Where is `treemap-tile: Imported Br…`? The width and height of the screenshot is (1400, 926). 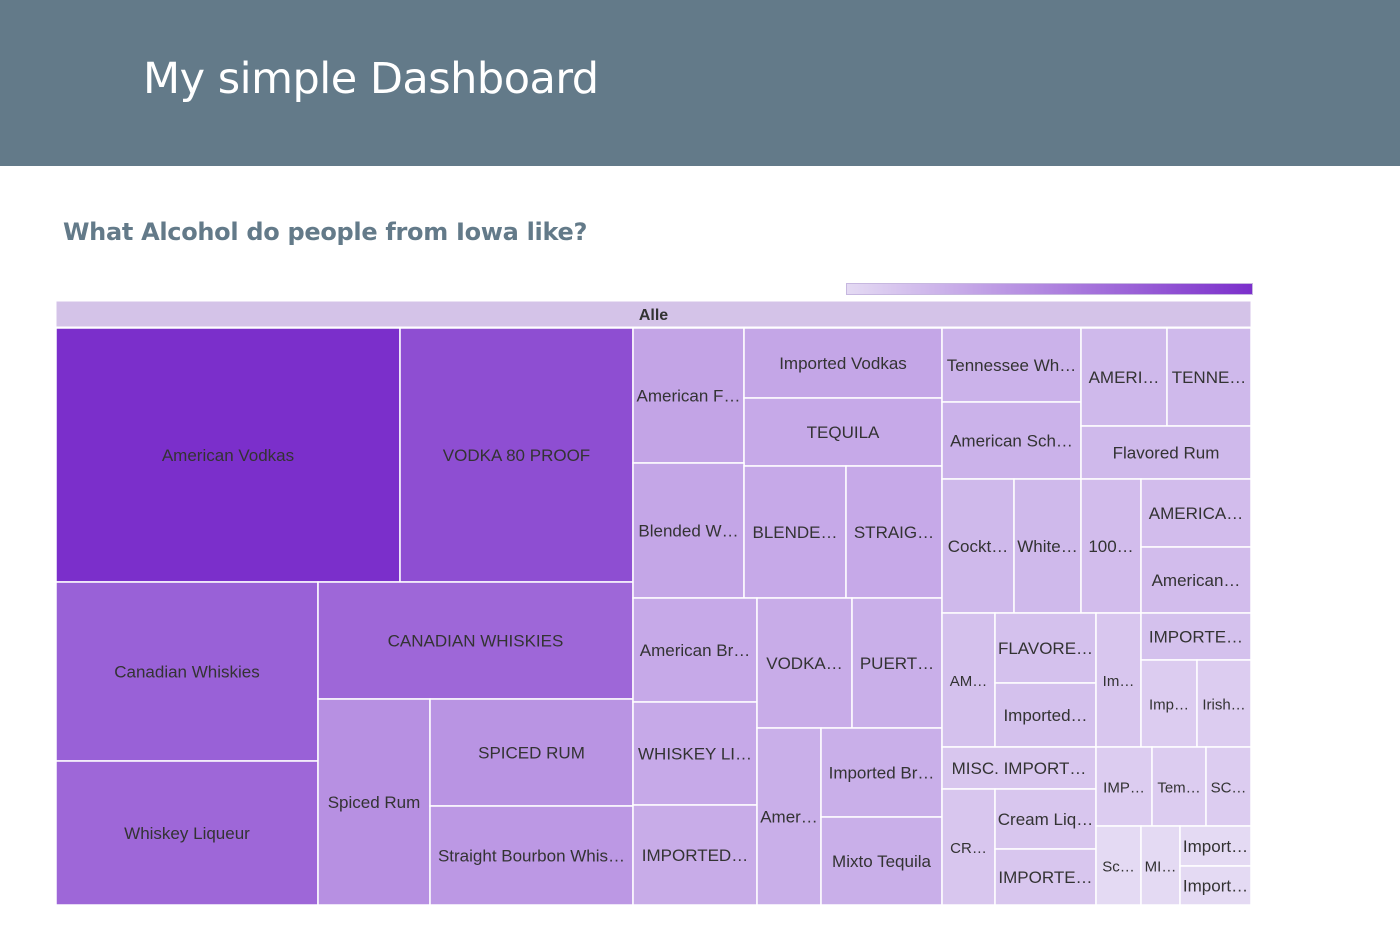
treemap-tile: Imported Br… is located at coordinates (881, 772).